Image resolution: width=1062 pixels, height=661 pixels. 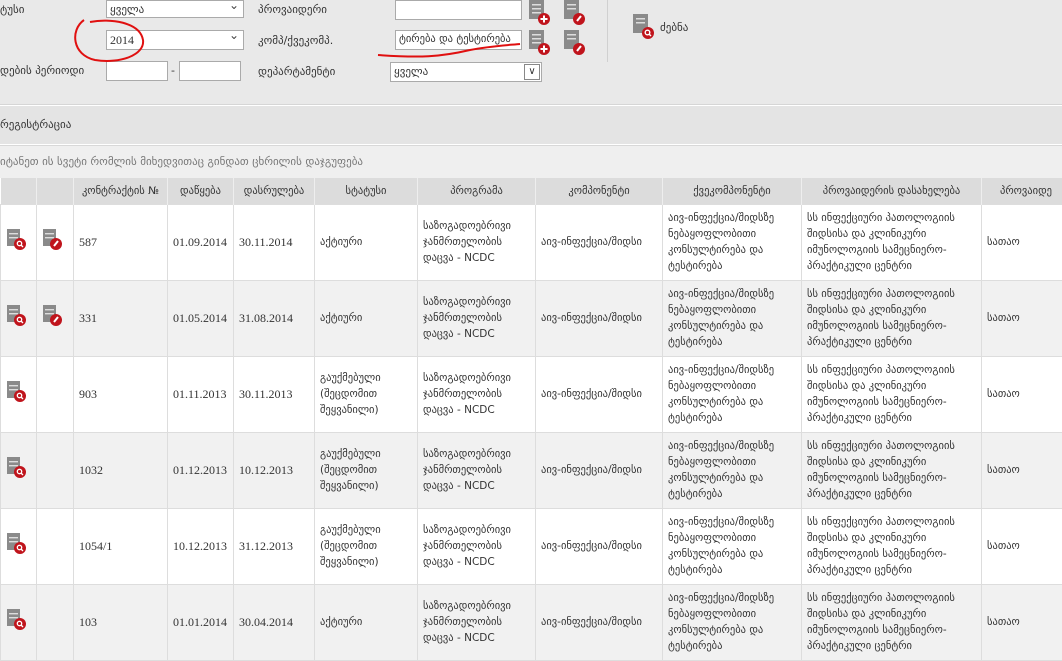 What do you see at coordinates (274, 191) in the screenshot?
I see `column-header: დასრულება` at bounding box center [274, 191].